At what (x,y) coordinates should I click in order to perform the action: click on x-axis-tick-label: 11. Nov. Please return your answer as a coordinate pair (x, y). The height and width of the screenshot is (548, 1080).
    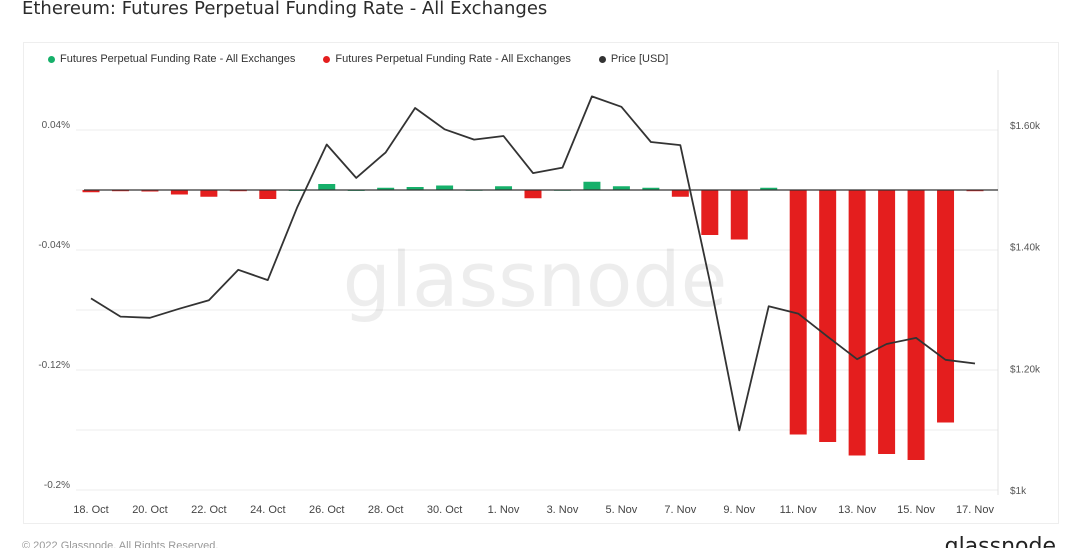
    Looking at the image, I should click on (799, 510).